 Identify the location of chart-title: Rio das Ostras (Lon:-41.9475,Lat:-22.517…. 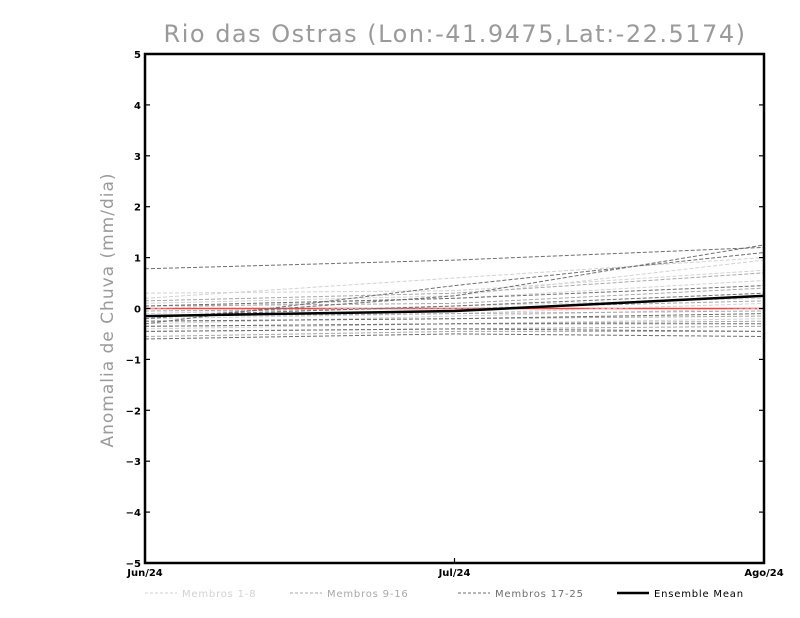
(455, 34).